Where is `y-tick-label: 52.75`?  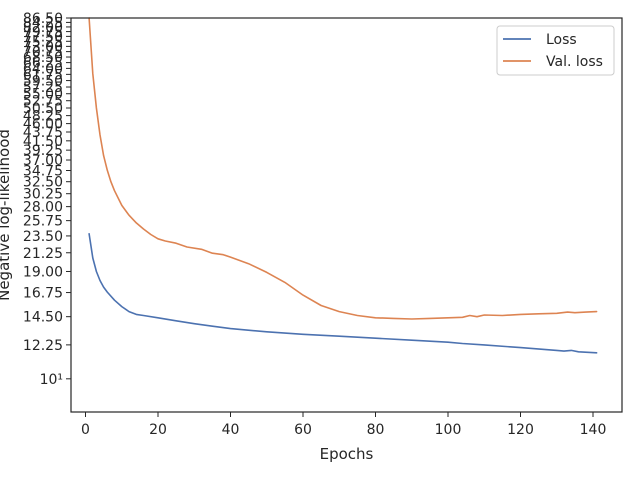
y-tick-label: 52.75 is located at coordinates (43, 102).